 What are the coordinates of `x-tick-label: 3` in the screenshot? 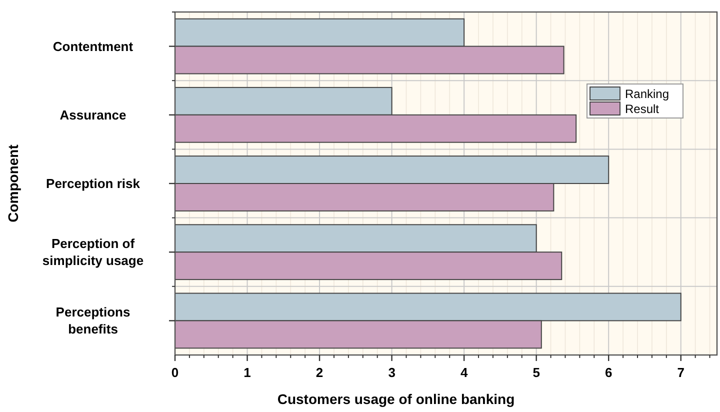 It's located at (392, 372).